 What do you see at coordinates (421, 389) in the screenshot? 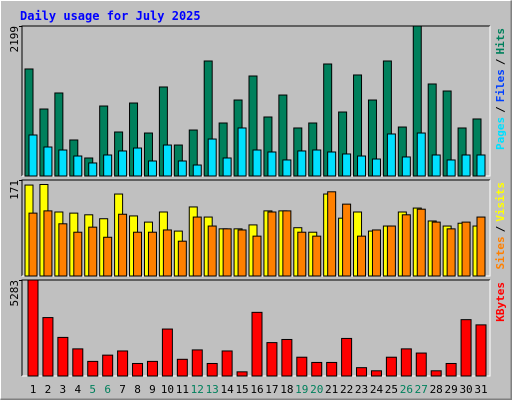
I see `x-tick-label: 27` at bounding box center [421, 389].